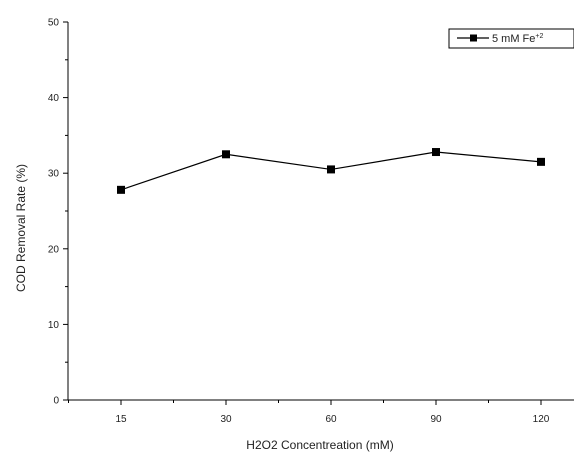  I want to click on legend-label: 5 mM Fe+2, so click(517, 39).